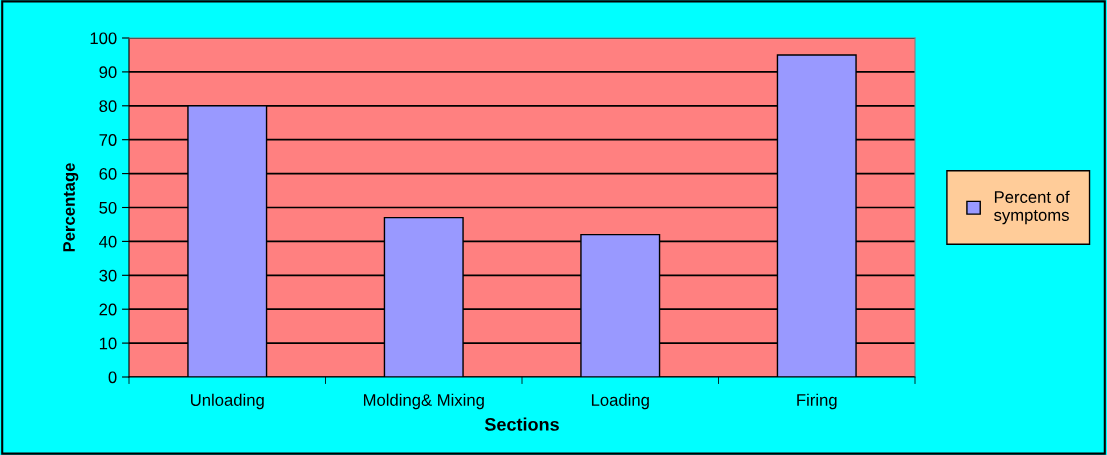  Describe the element at coordinates (108, 72) in the screenshot. I see `y-tick-label: 90` at that location.